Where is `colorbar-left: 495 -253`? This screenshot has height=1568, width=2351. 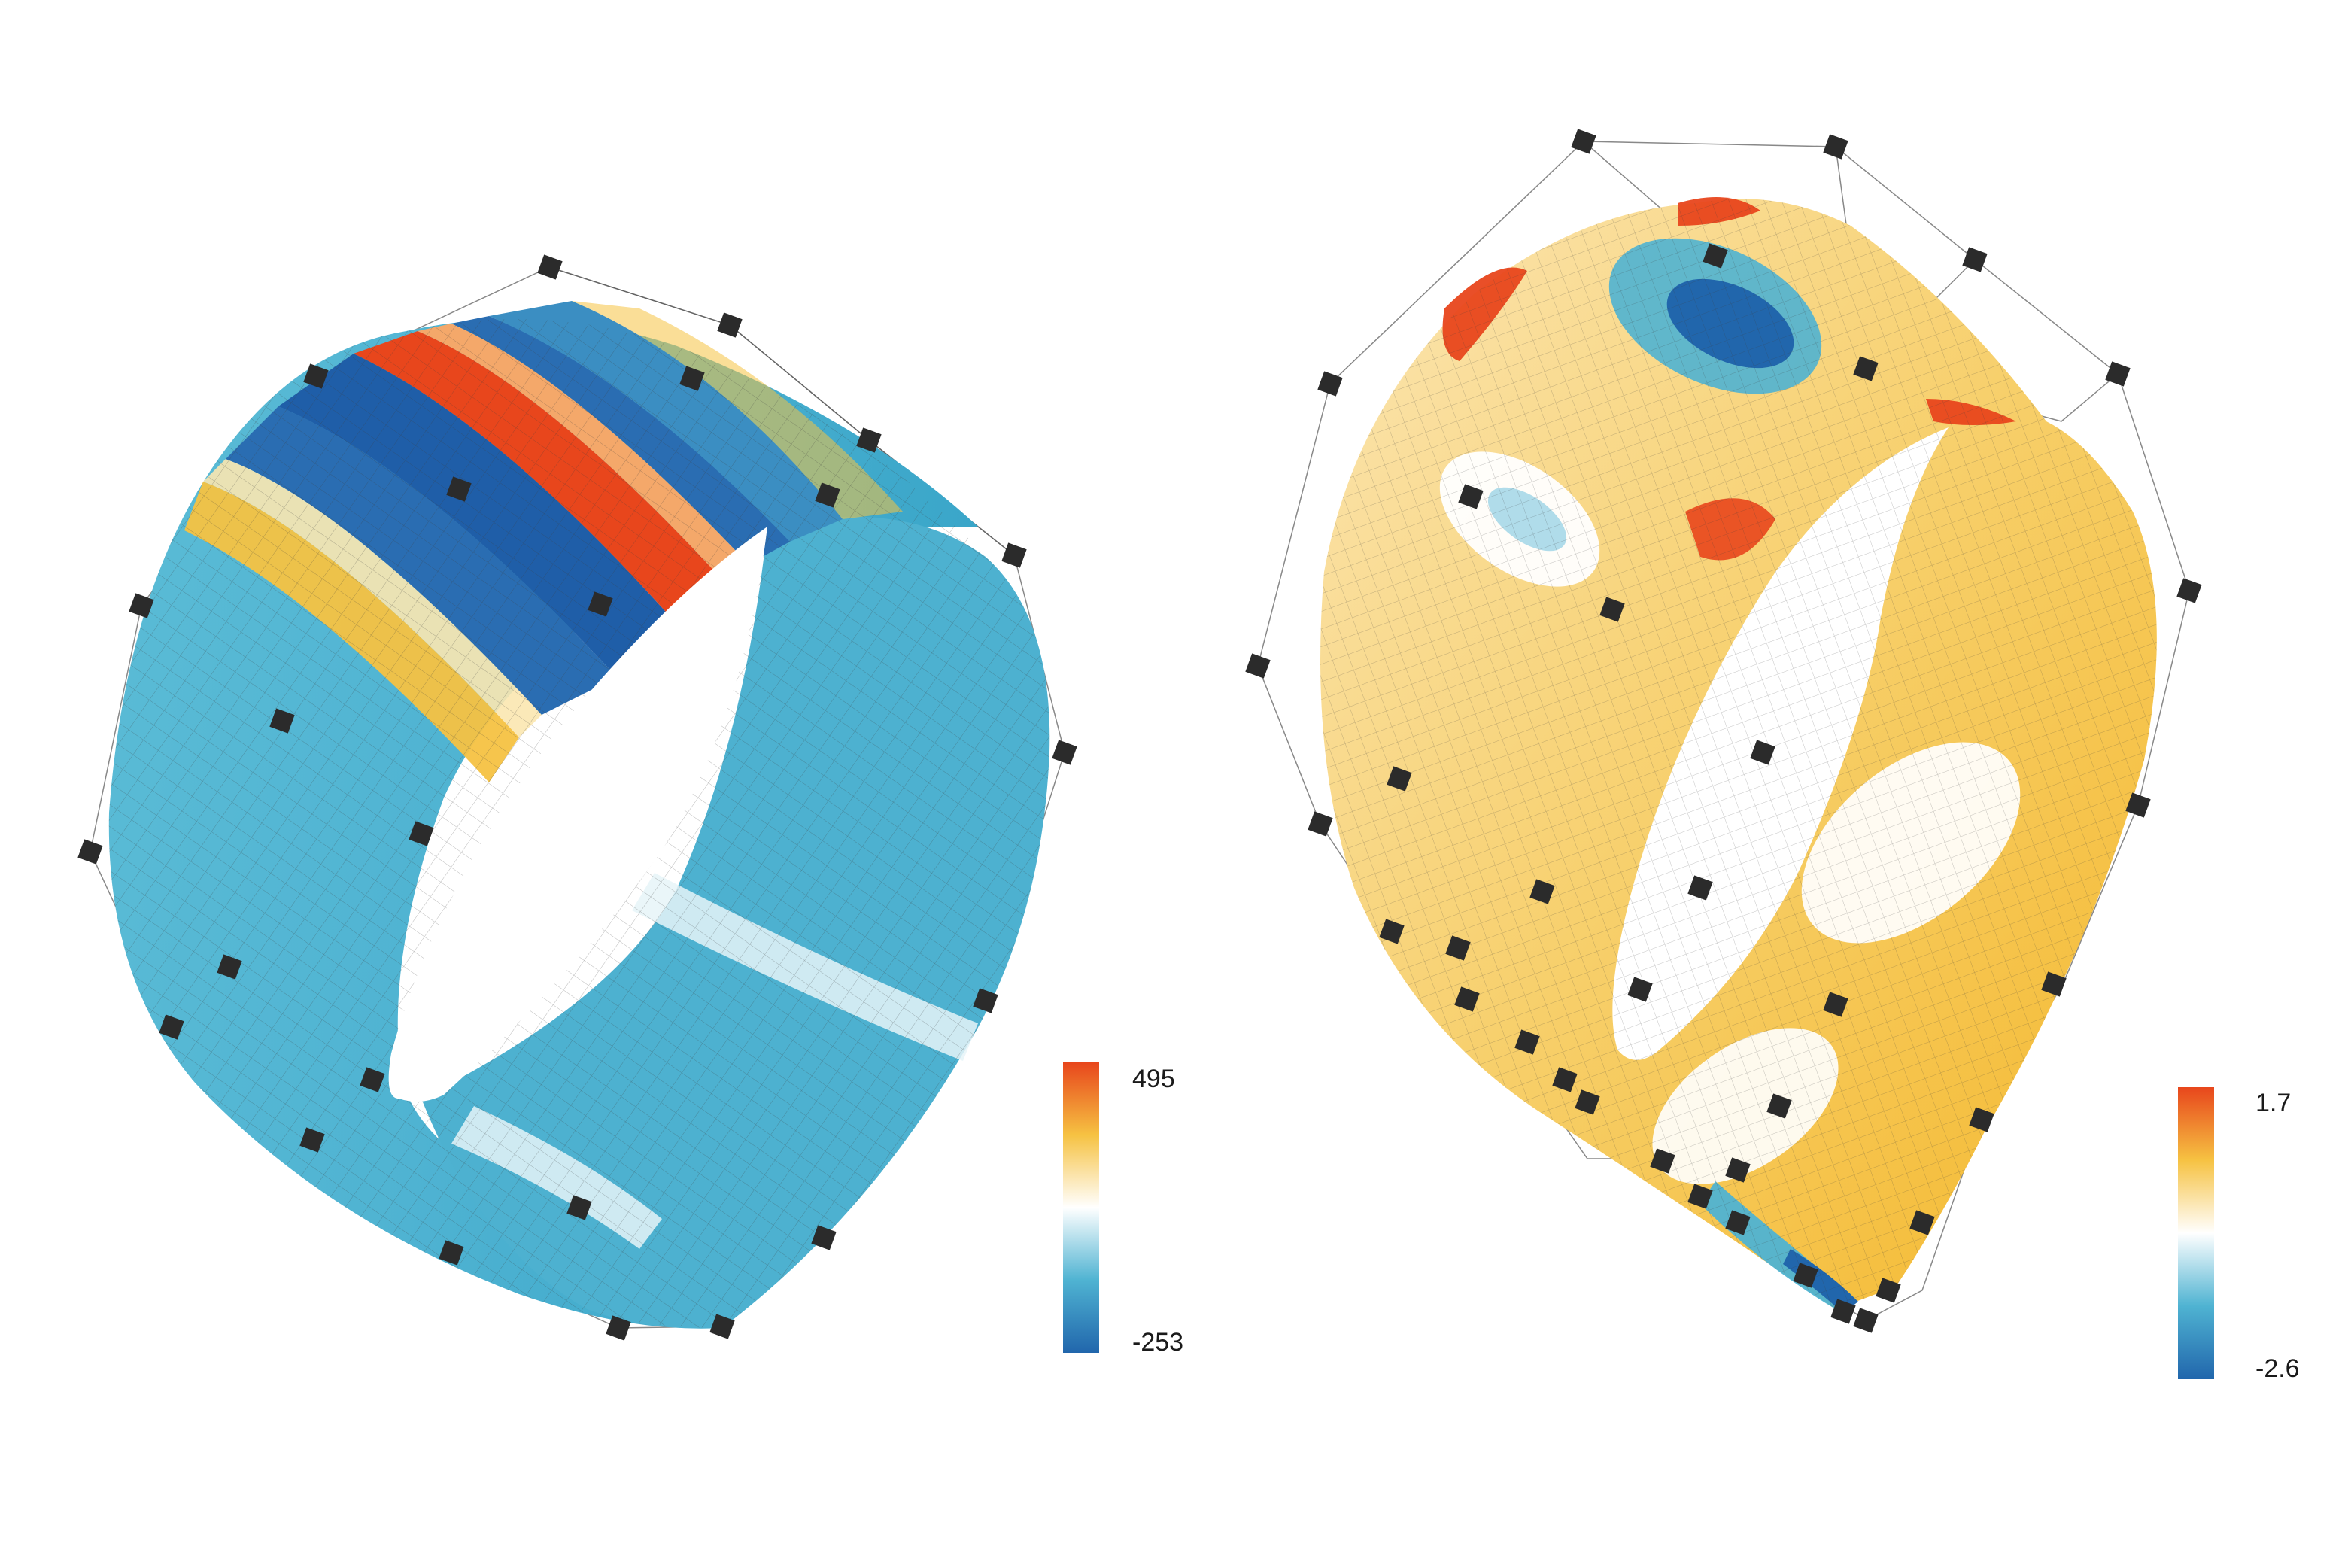 colorbar-left: 495 -253 is located at coordinates (1123, 1209).